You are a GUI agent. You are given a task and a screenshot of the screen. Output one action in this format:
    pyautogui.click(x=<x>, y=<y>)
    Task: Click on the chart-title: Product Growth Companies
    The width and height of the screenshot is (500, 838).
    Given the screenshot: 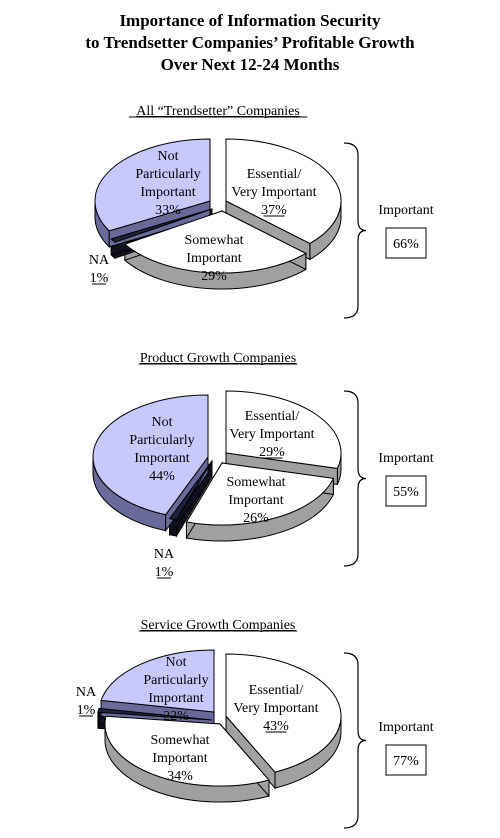 What is the action you would take?
    pyautogui.click(x=218, y=358)
    